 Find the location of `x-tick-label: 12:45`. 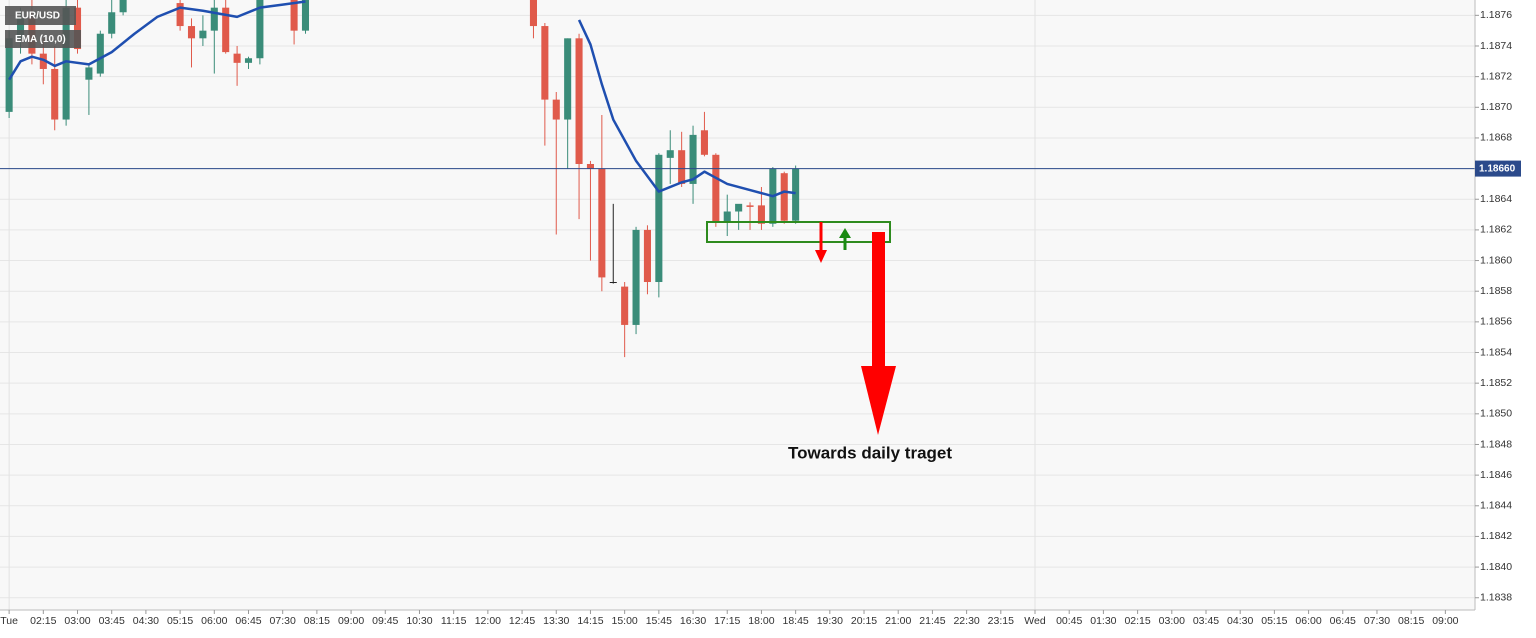

x-tick-label: 12:45 is located at coordinates (522, 621).